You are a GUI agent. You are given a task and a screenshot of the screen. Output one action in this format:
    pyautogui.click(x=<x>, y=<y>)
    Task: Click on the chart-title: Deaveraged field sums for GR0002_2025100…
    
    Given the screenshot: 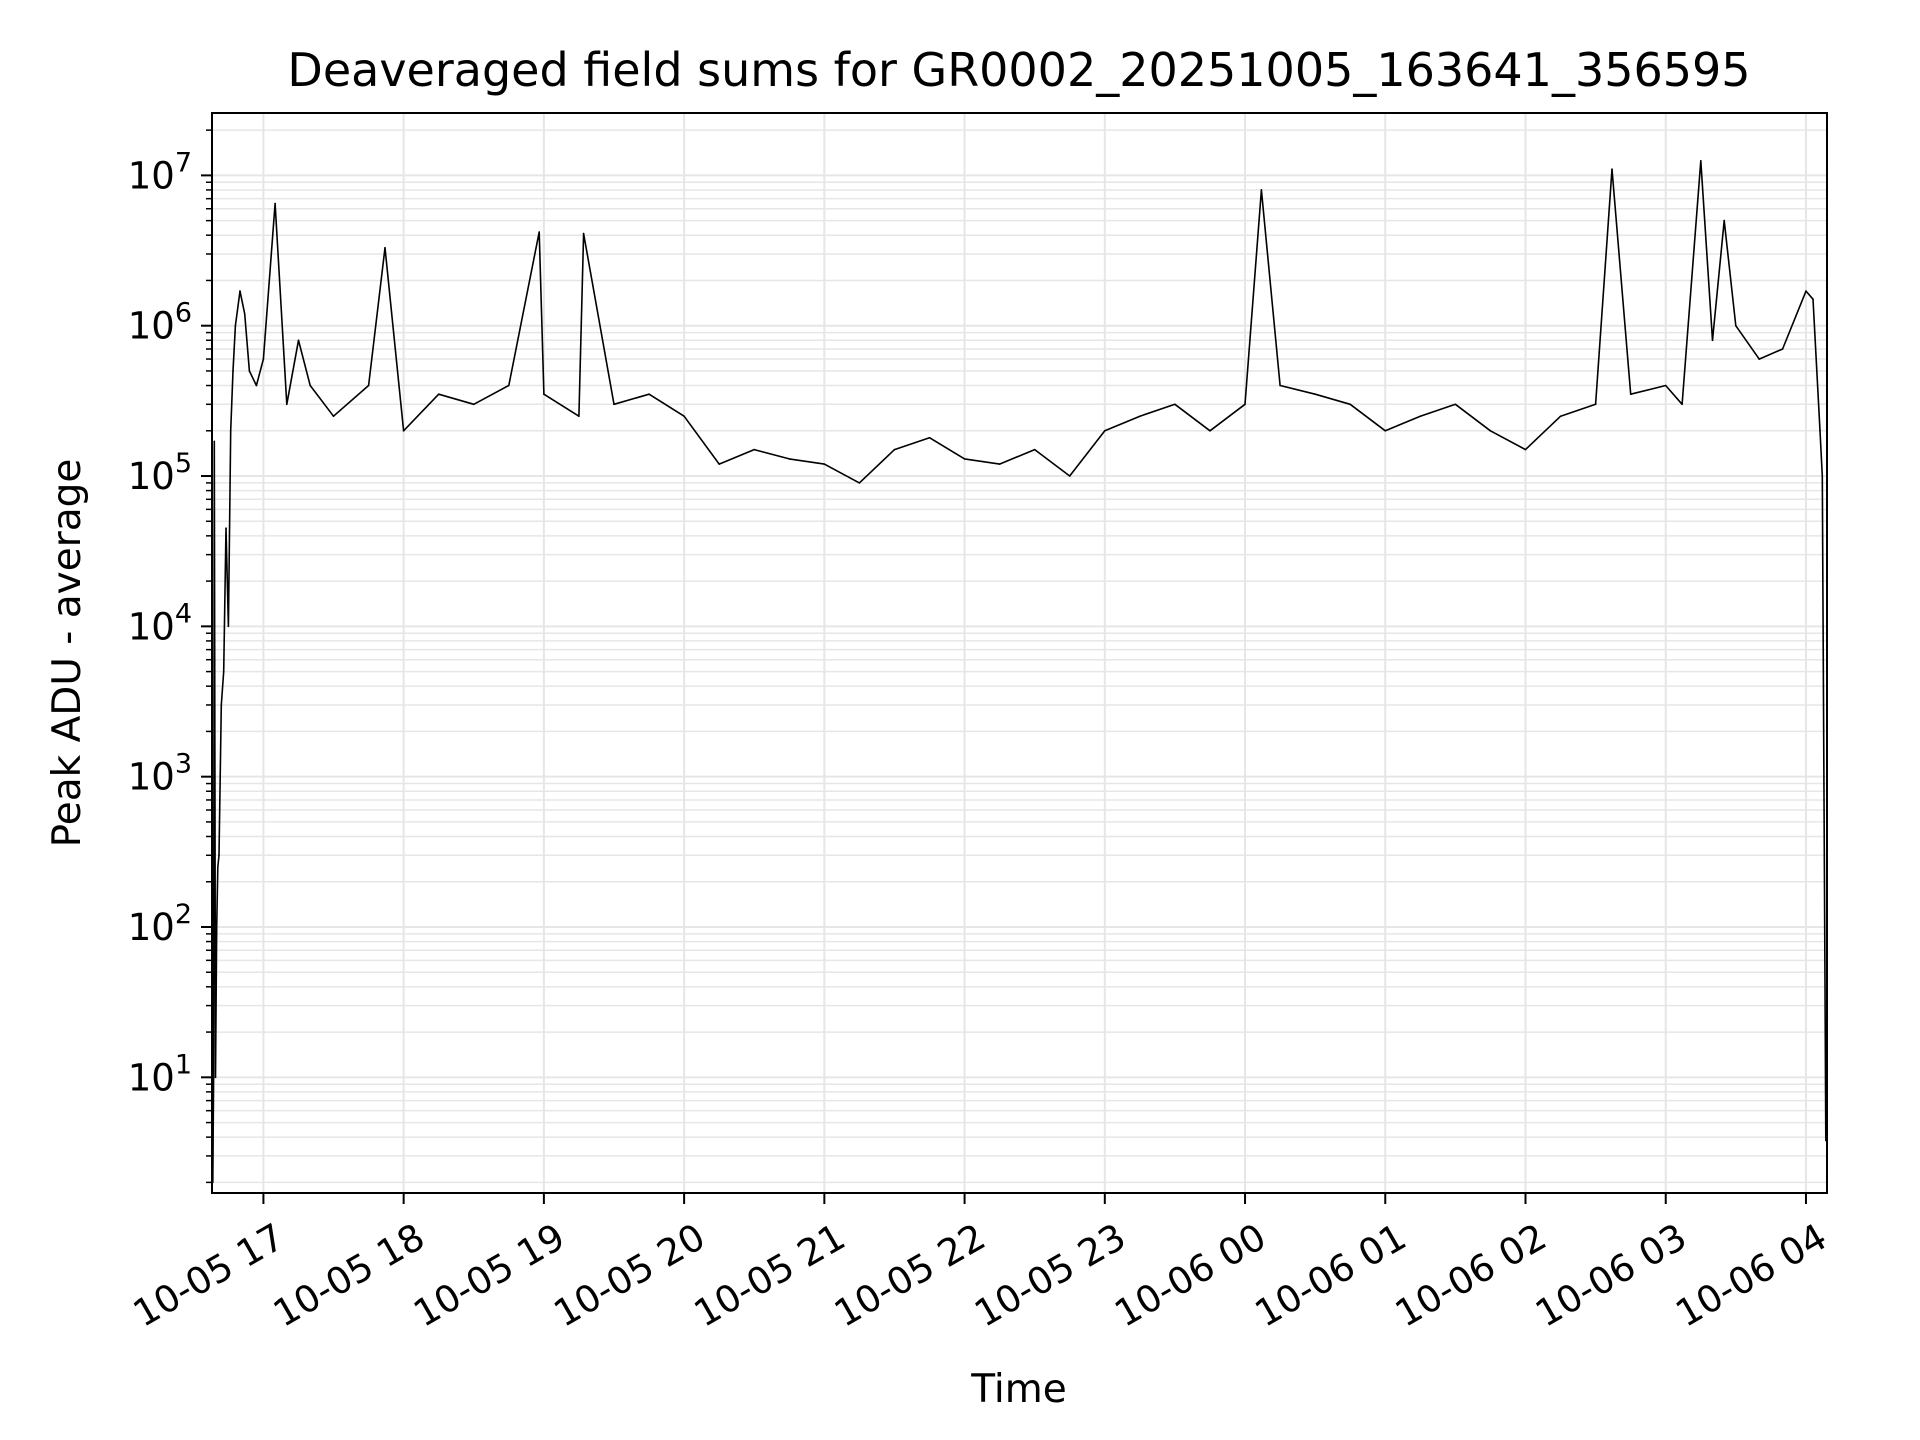 What is the action you would take?
    pyautogui.click(x=1018, y=70)
    